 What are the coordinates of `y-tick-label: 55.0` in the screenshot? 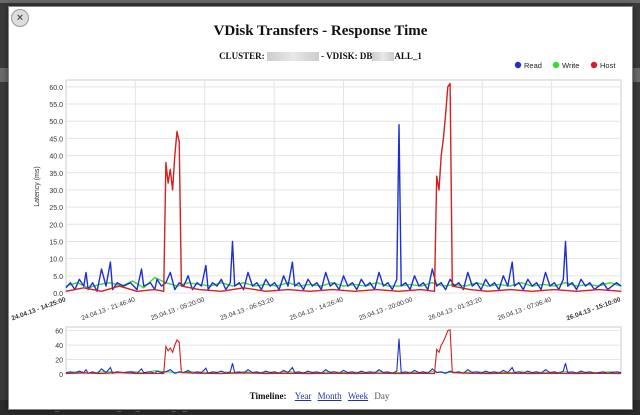 It's located at (56, 105).